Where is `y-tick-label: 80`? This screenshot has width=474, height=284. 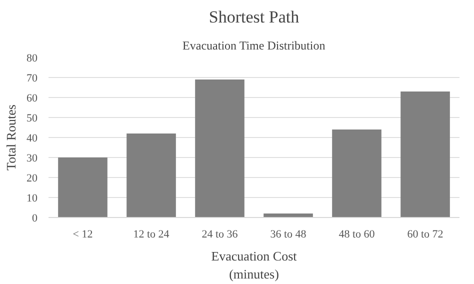 y-tick-label: 80 is located at coordinates (32, 58).